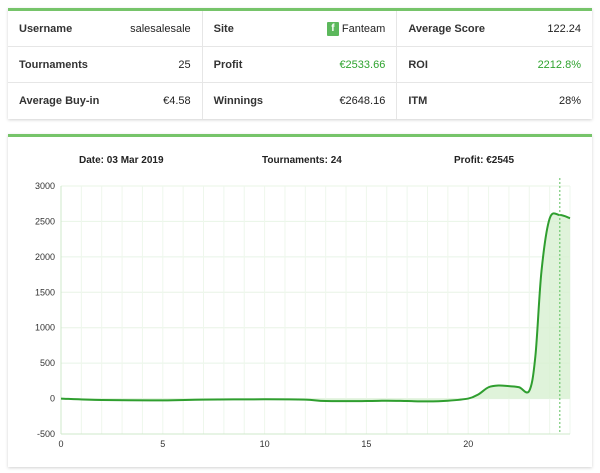 Image resolution: width=600 pixels, height=473 pixels. What do you see at coordinates (45, 221) in the screenshot?
I see `y-tick-label: 2500` at bounding box center [45, 221].